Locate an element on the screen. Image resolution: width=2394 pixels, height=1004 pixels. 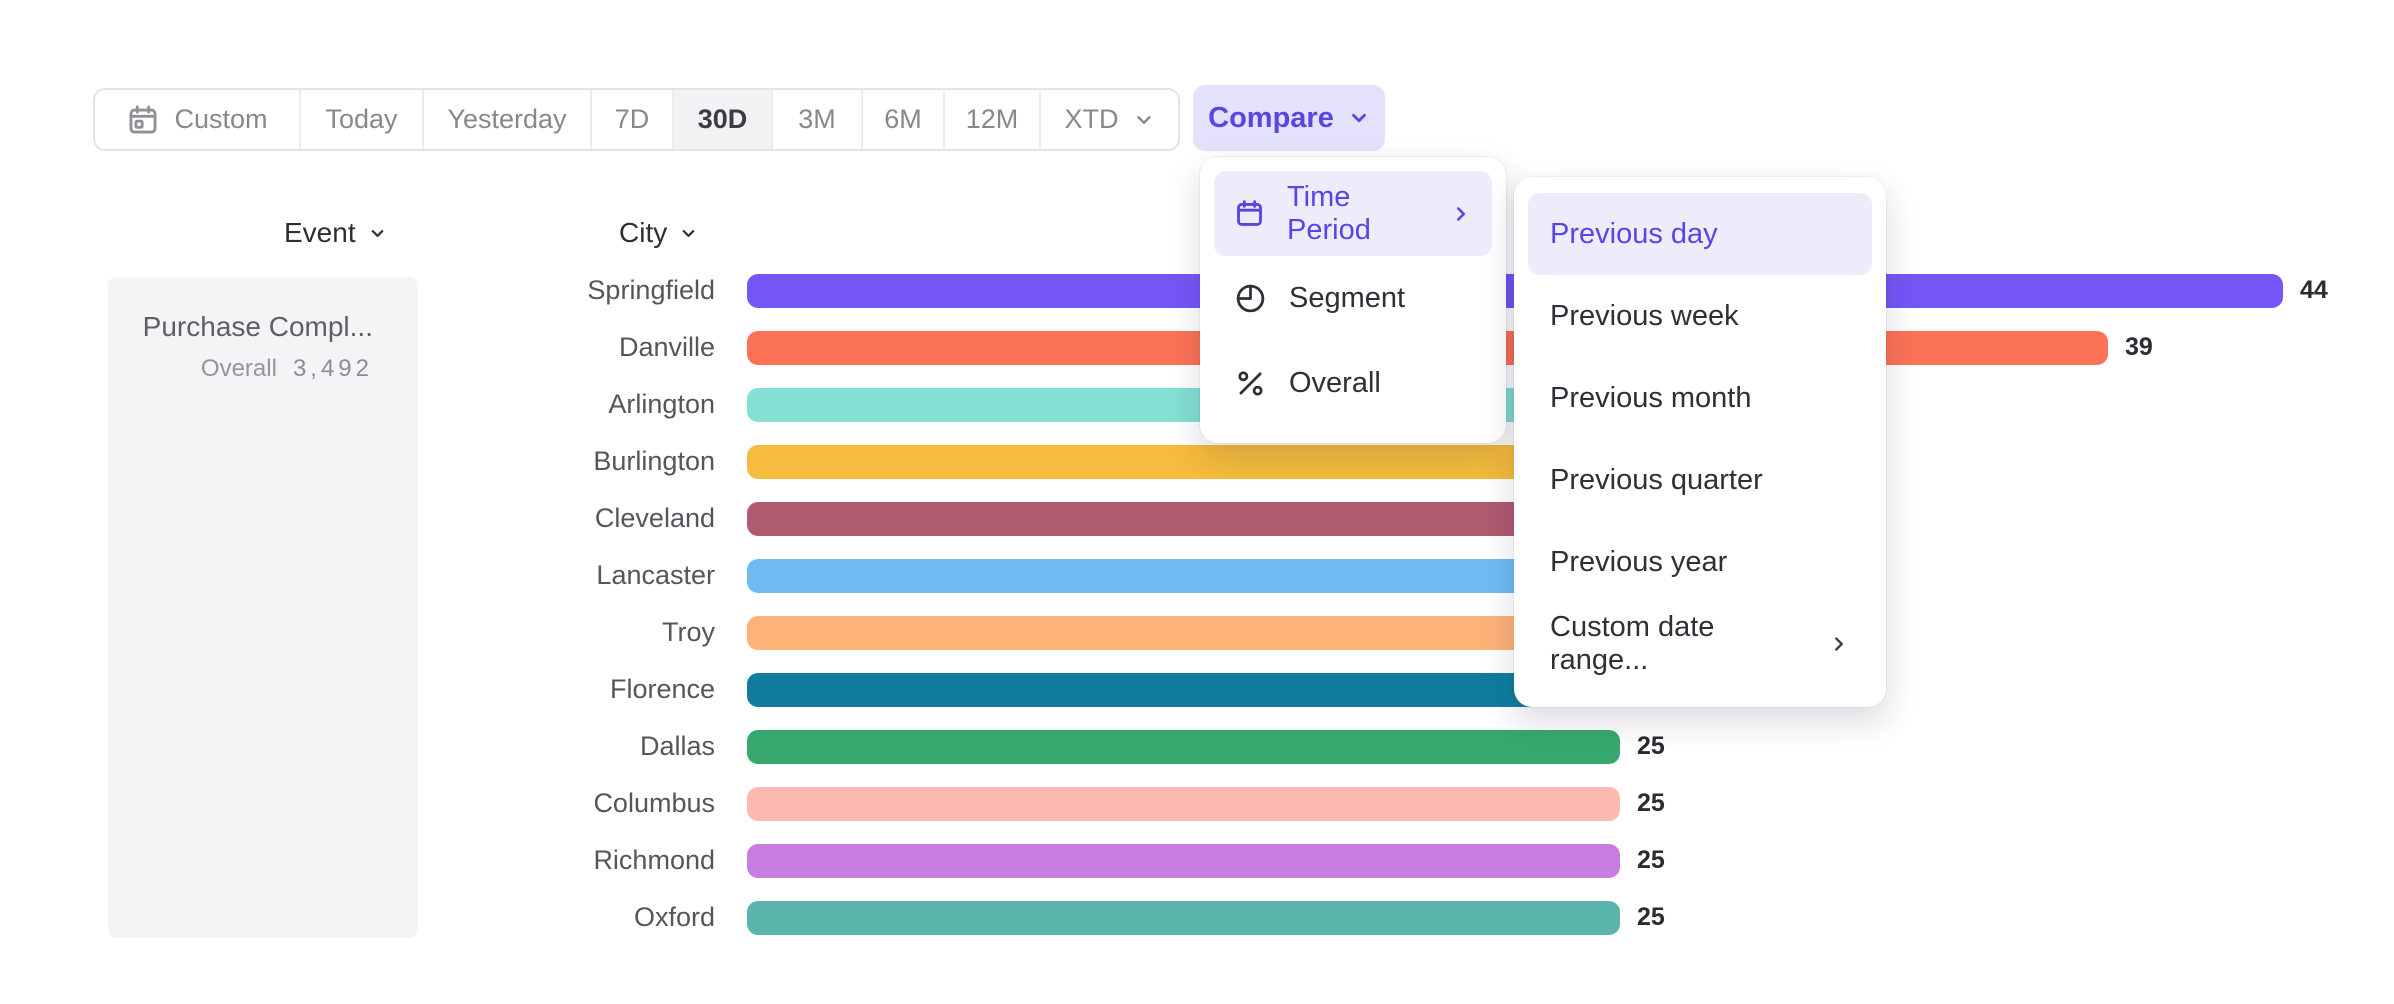
category-label: Springfield is located at coordinates (651, 290).